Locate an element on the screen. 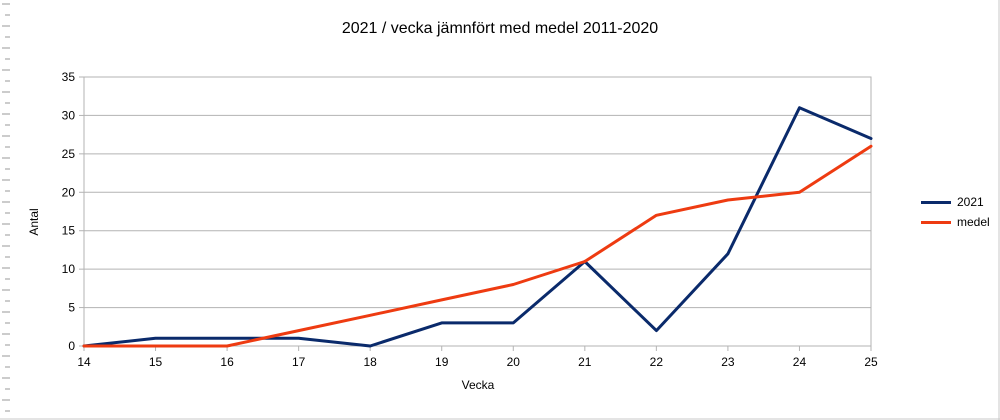 This screenshot has height=420, width=1000. y-tick-label-15: 15 is located at coordinates (69, 231).